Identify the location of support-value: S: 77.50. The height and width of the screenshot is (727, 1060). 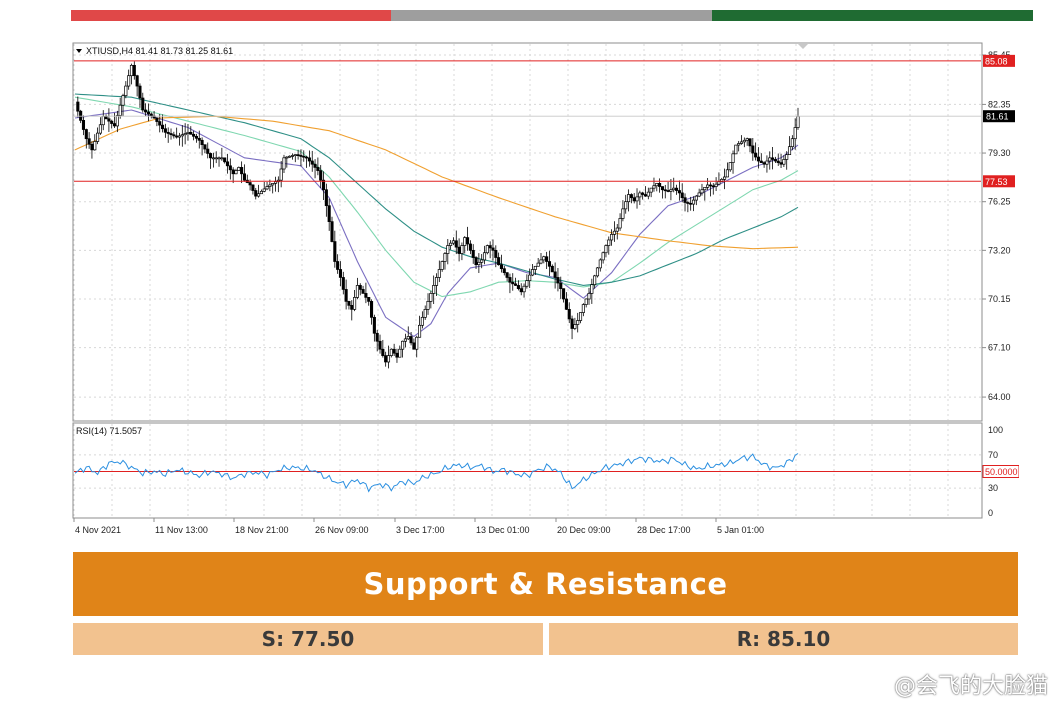
(308, 639).